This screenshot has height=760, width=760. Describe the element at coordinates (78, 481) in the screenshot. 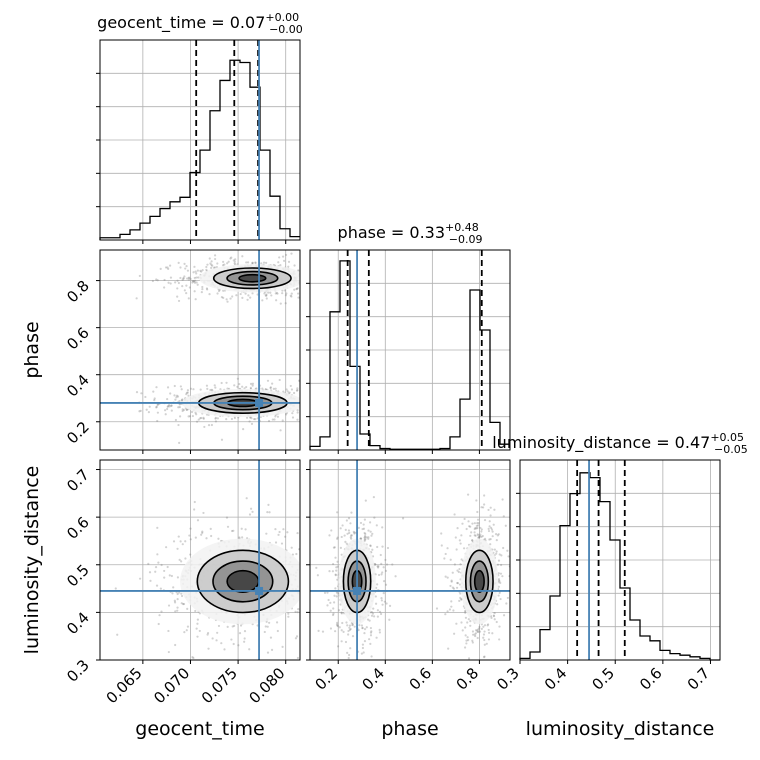

I see `y-tick-label: 0.7` at that location.